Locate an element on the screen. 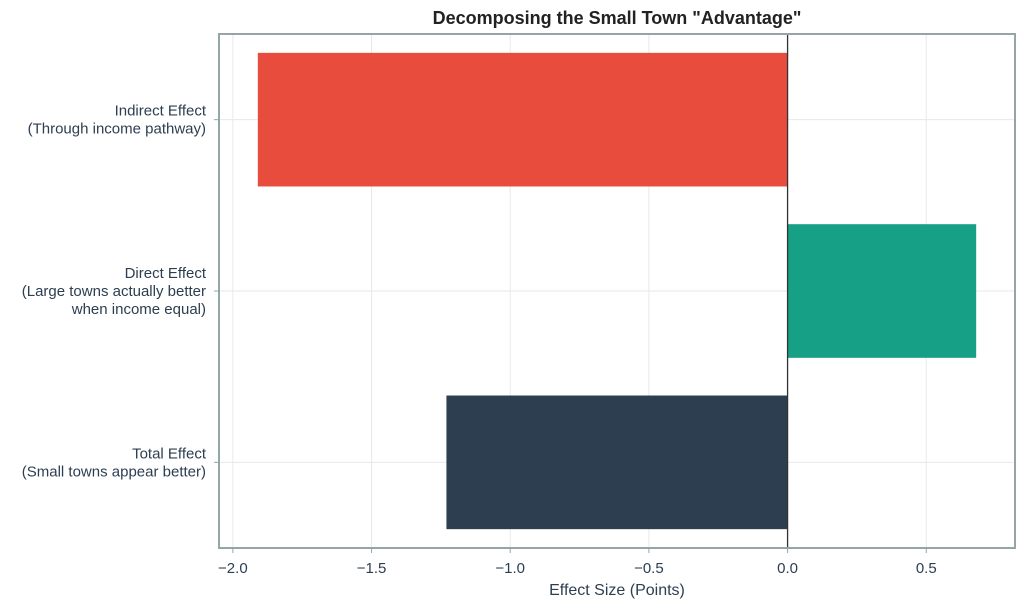  x-tick-label: −0.5 is located at coordinates (649, 568).